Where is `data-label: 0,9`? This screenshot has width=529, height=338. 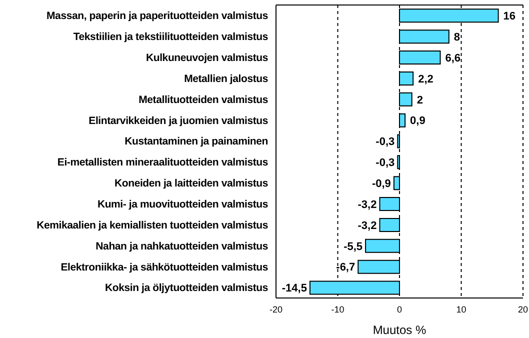
data-label: 0,9 is located at coordinates (418, 121).